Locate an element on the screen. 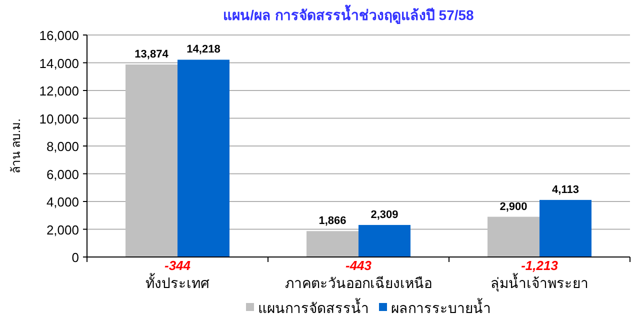 The width and height of the screenshot is (636, 325). y-tick-label: 0 is located at coordinates (75, 257).